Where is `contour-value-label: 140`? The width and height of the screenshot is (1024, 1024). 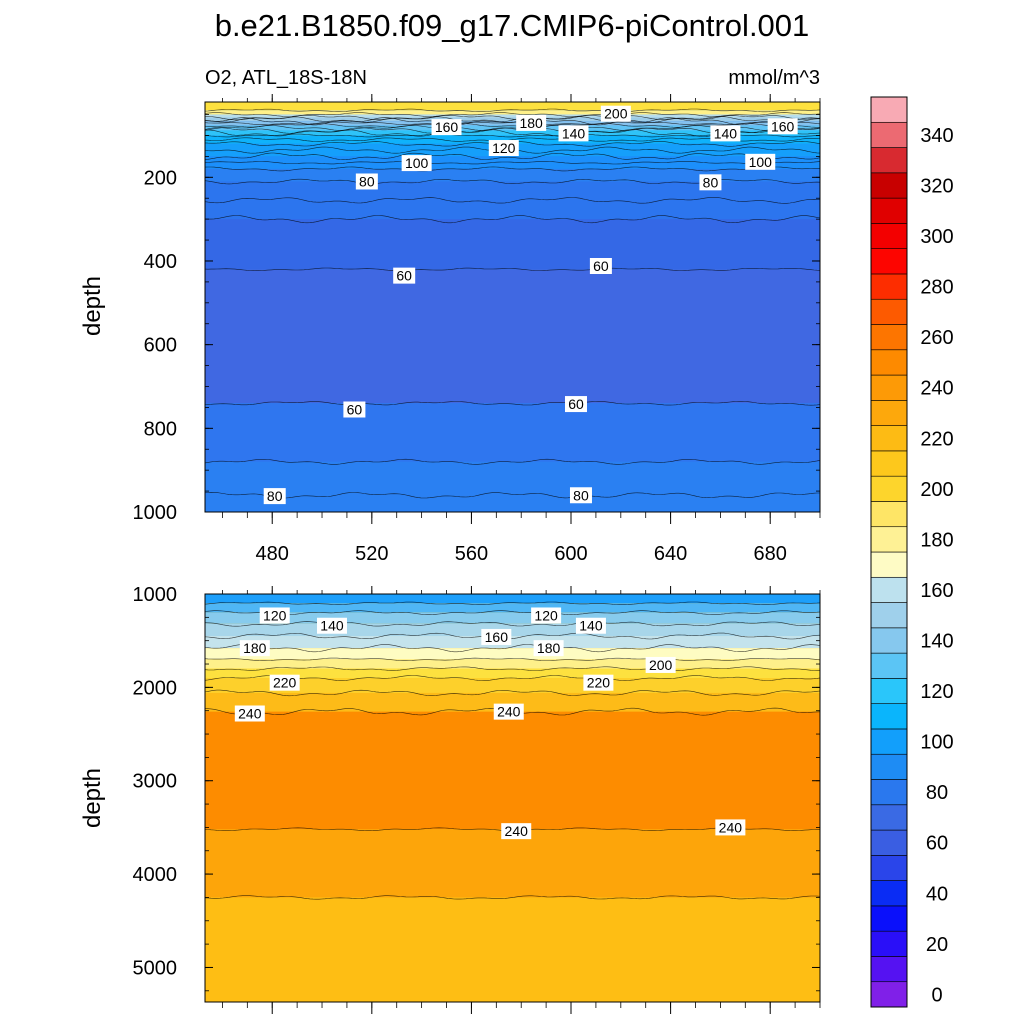 contour-value-label: 140 is located at coordinates (331, 625).